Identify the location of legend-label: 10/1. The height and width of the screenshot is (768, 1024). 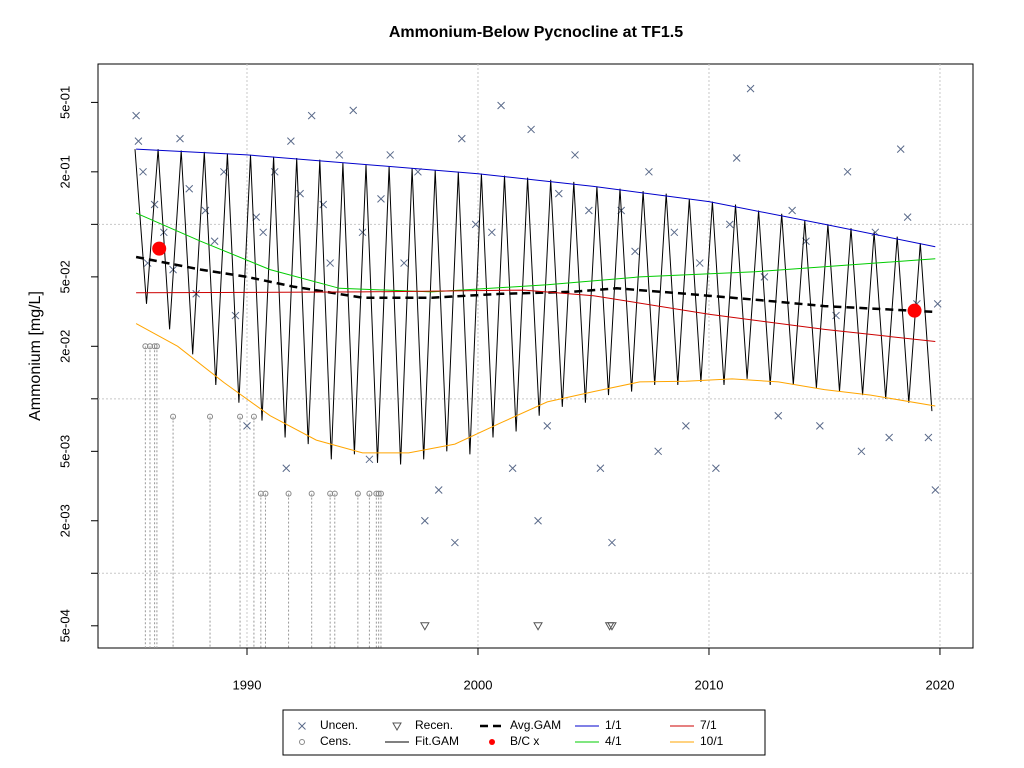
(712, 741).